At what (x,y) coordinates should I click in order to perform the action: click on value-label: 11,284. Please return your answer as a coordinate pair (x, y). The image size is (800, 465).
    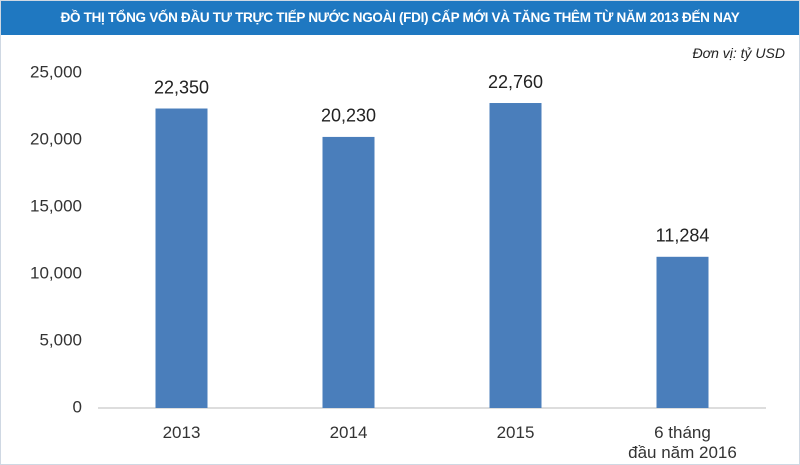
    Looking at the image, I should click on (683, 236).